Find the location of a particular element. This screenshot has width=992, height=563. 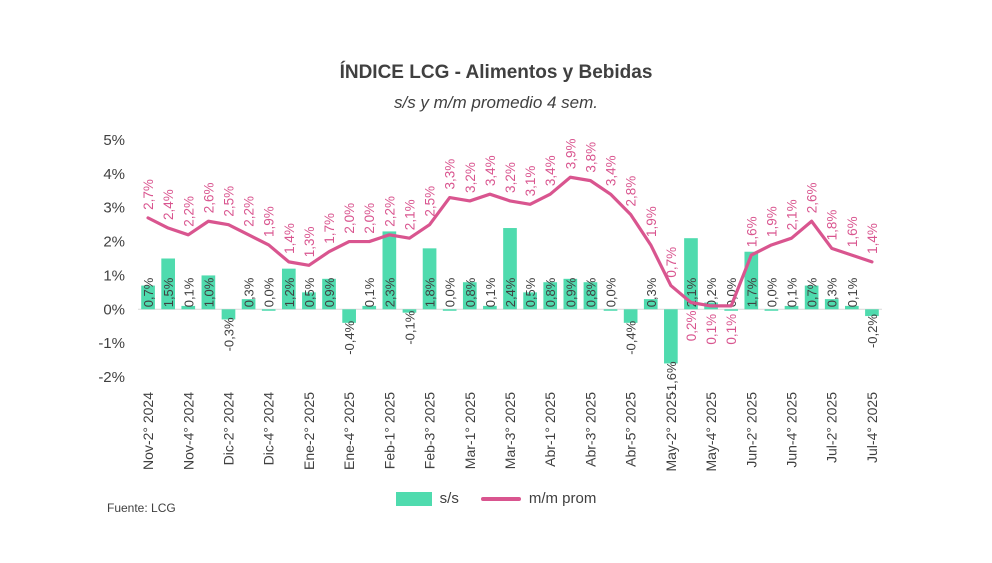

legend-item-bars: s/s is located at coordinates (427, 498).